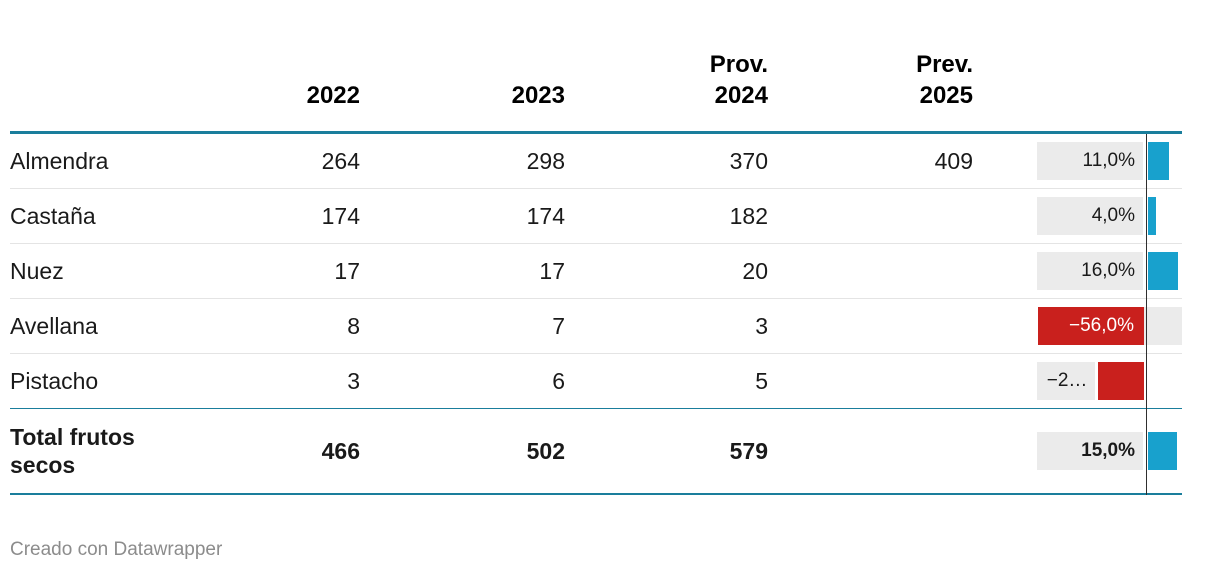 This screenshot has height=570, width=1220. What do you see at coordinates (596, 162) in the screenshot?
I see `table-row-almendra: Almendra 264 298 370 409 11,0%` at bounding box center [596, 162].